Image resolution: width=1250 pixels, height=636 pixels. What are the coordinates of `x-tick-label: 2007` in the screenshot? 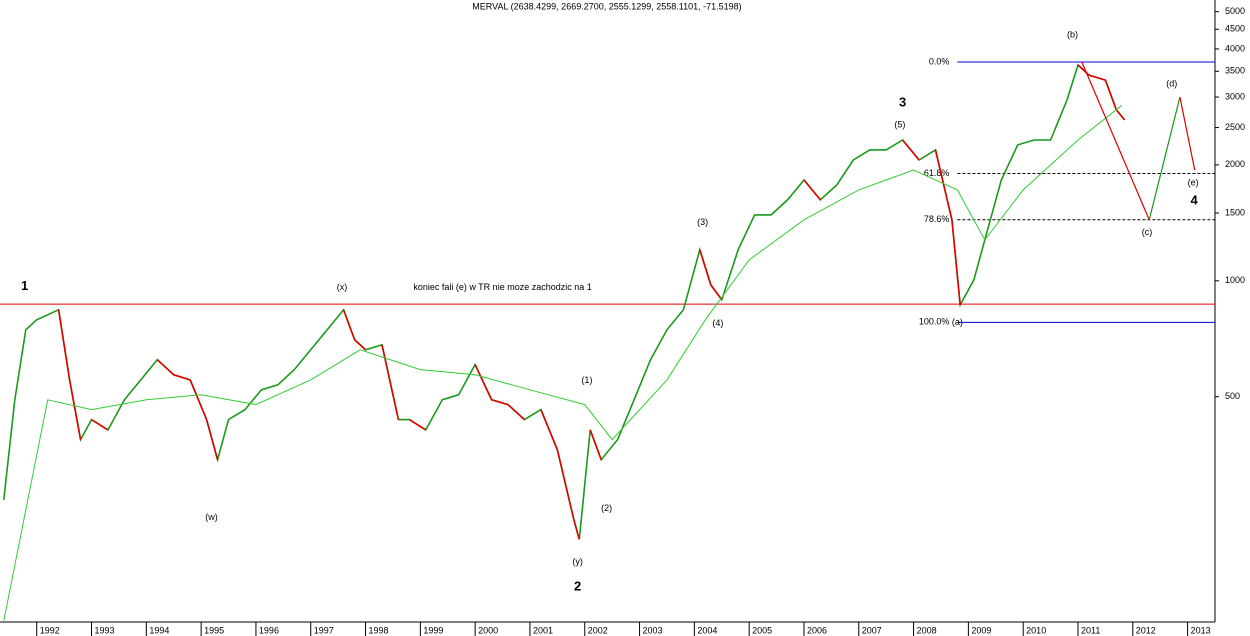 It's located at (872, 630).